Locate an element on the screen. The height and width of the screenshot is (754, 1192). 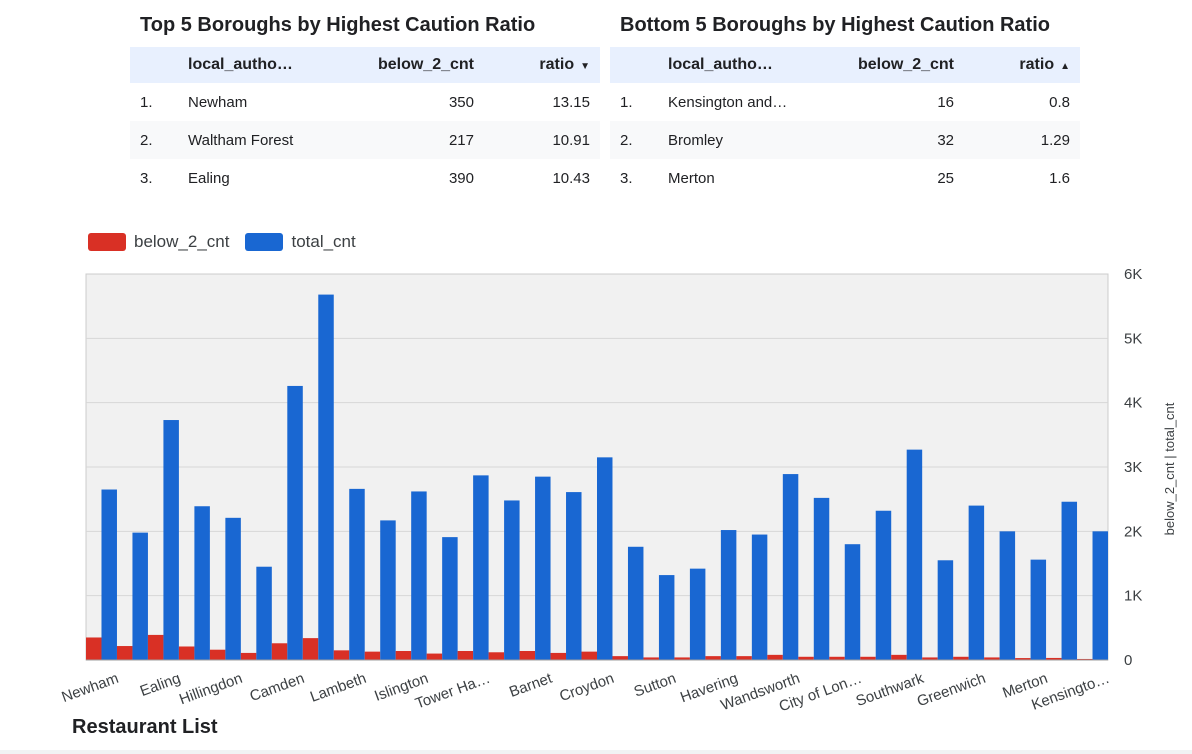
restaurant-list-title: Restaurant List is located at coordinates (145, 727).